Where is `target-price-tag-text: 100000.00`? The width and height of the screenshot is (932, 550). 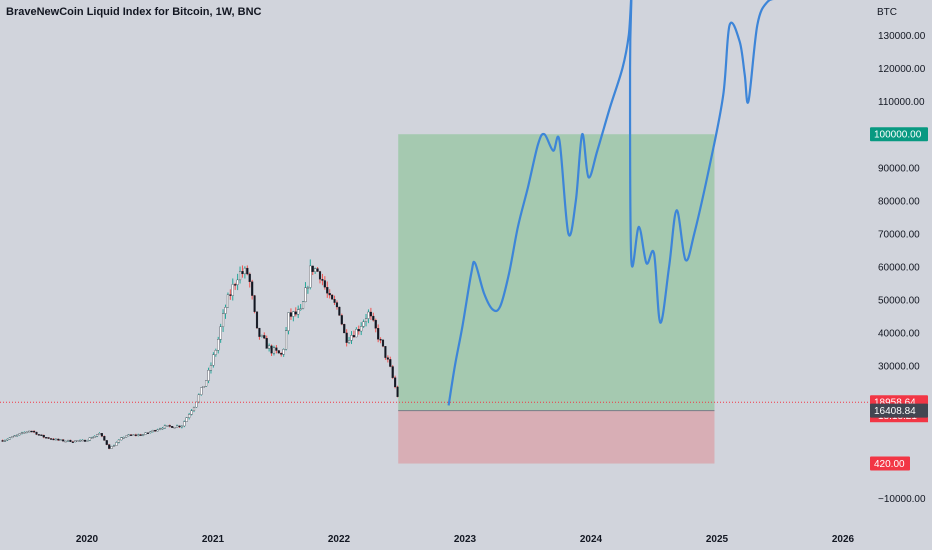 target-price-tag-text: 100000.00 is located at coordinates (898, 135).